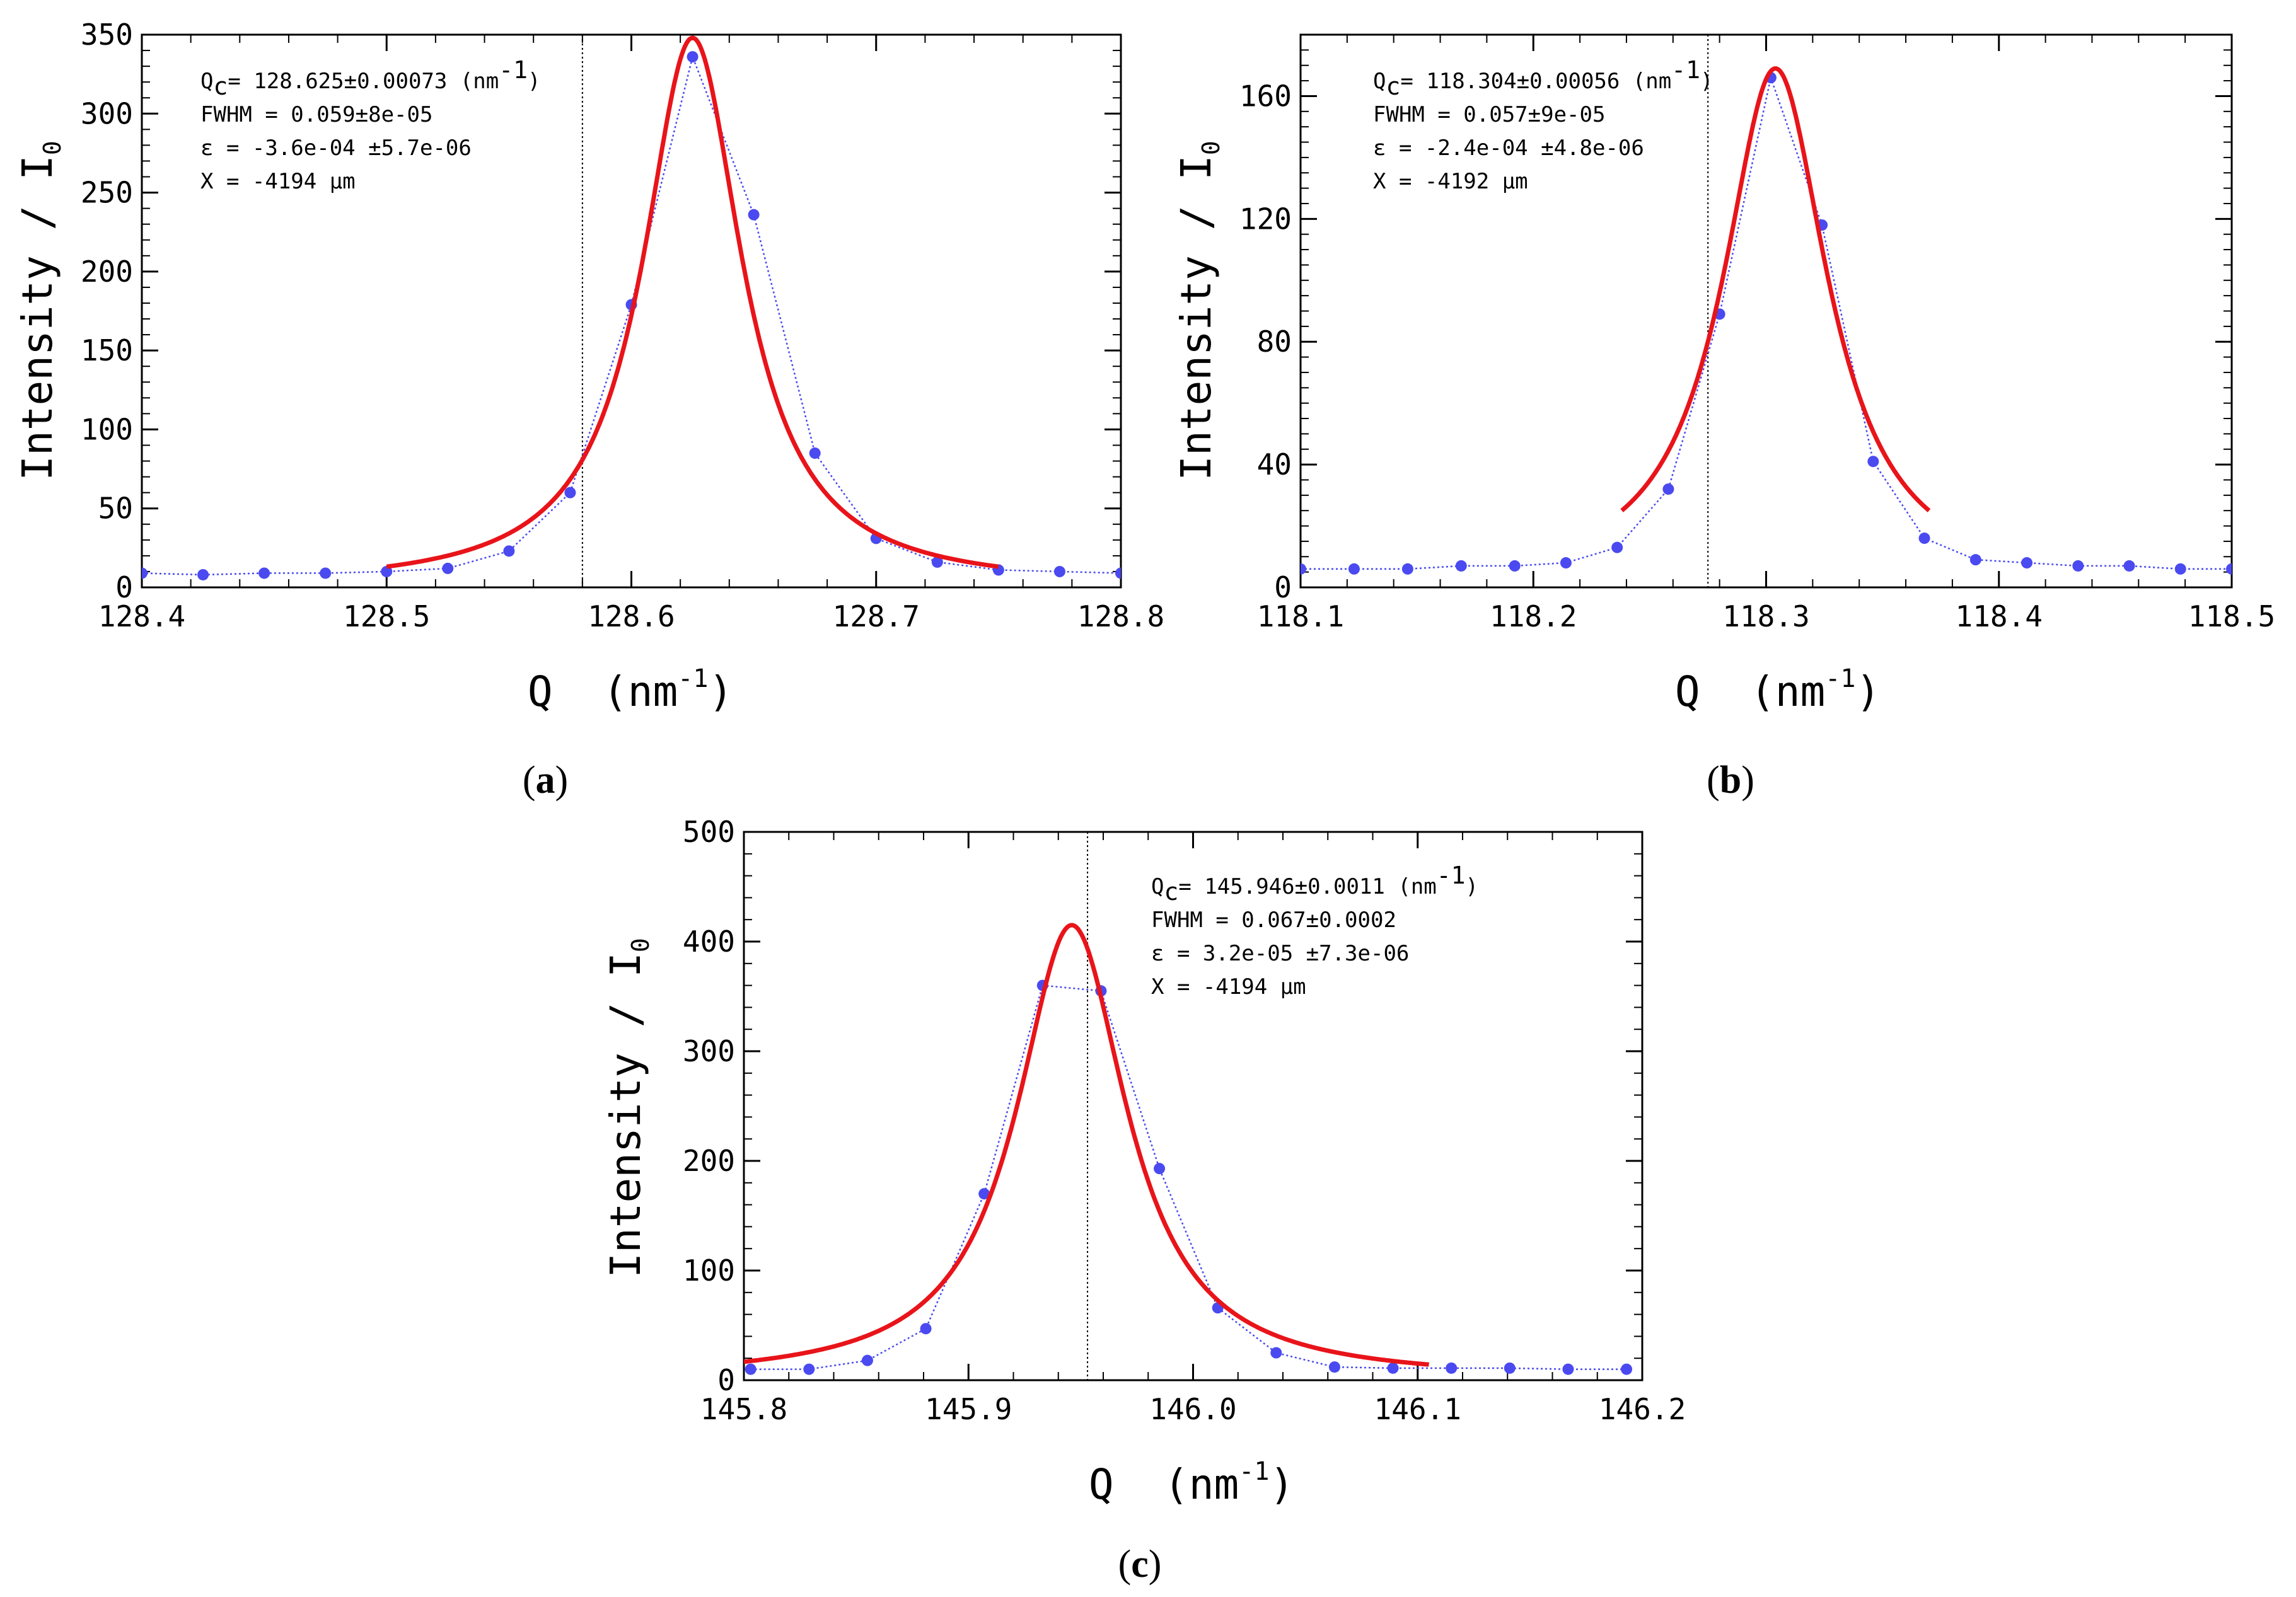  What do you see at coordinates (631, 307) in the screenshot?
I see `plot-area` at bounding box center [631, 307].